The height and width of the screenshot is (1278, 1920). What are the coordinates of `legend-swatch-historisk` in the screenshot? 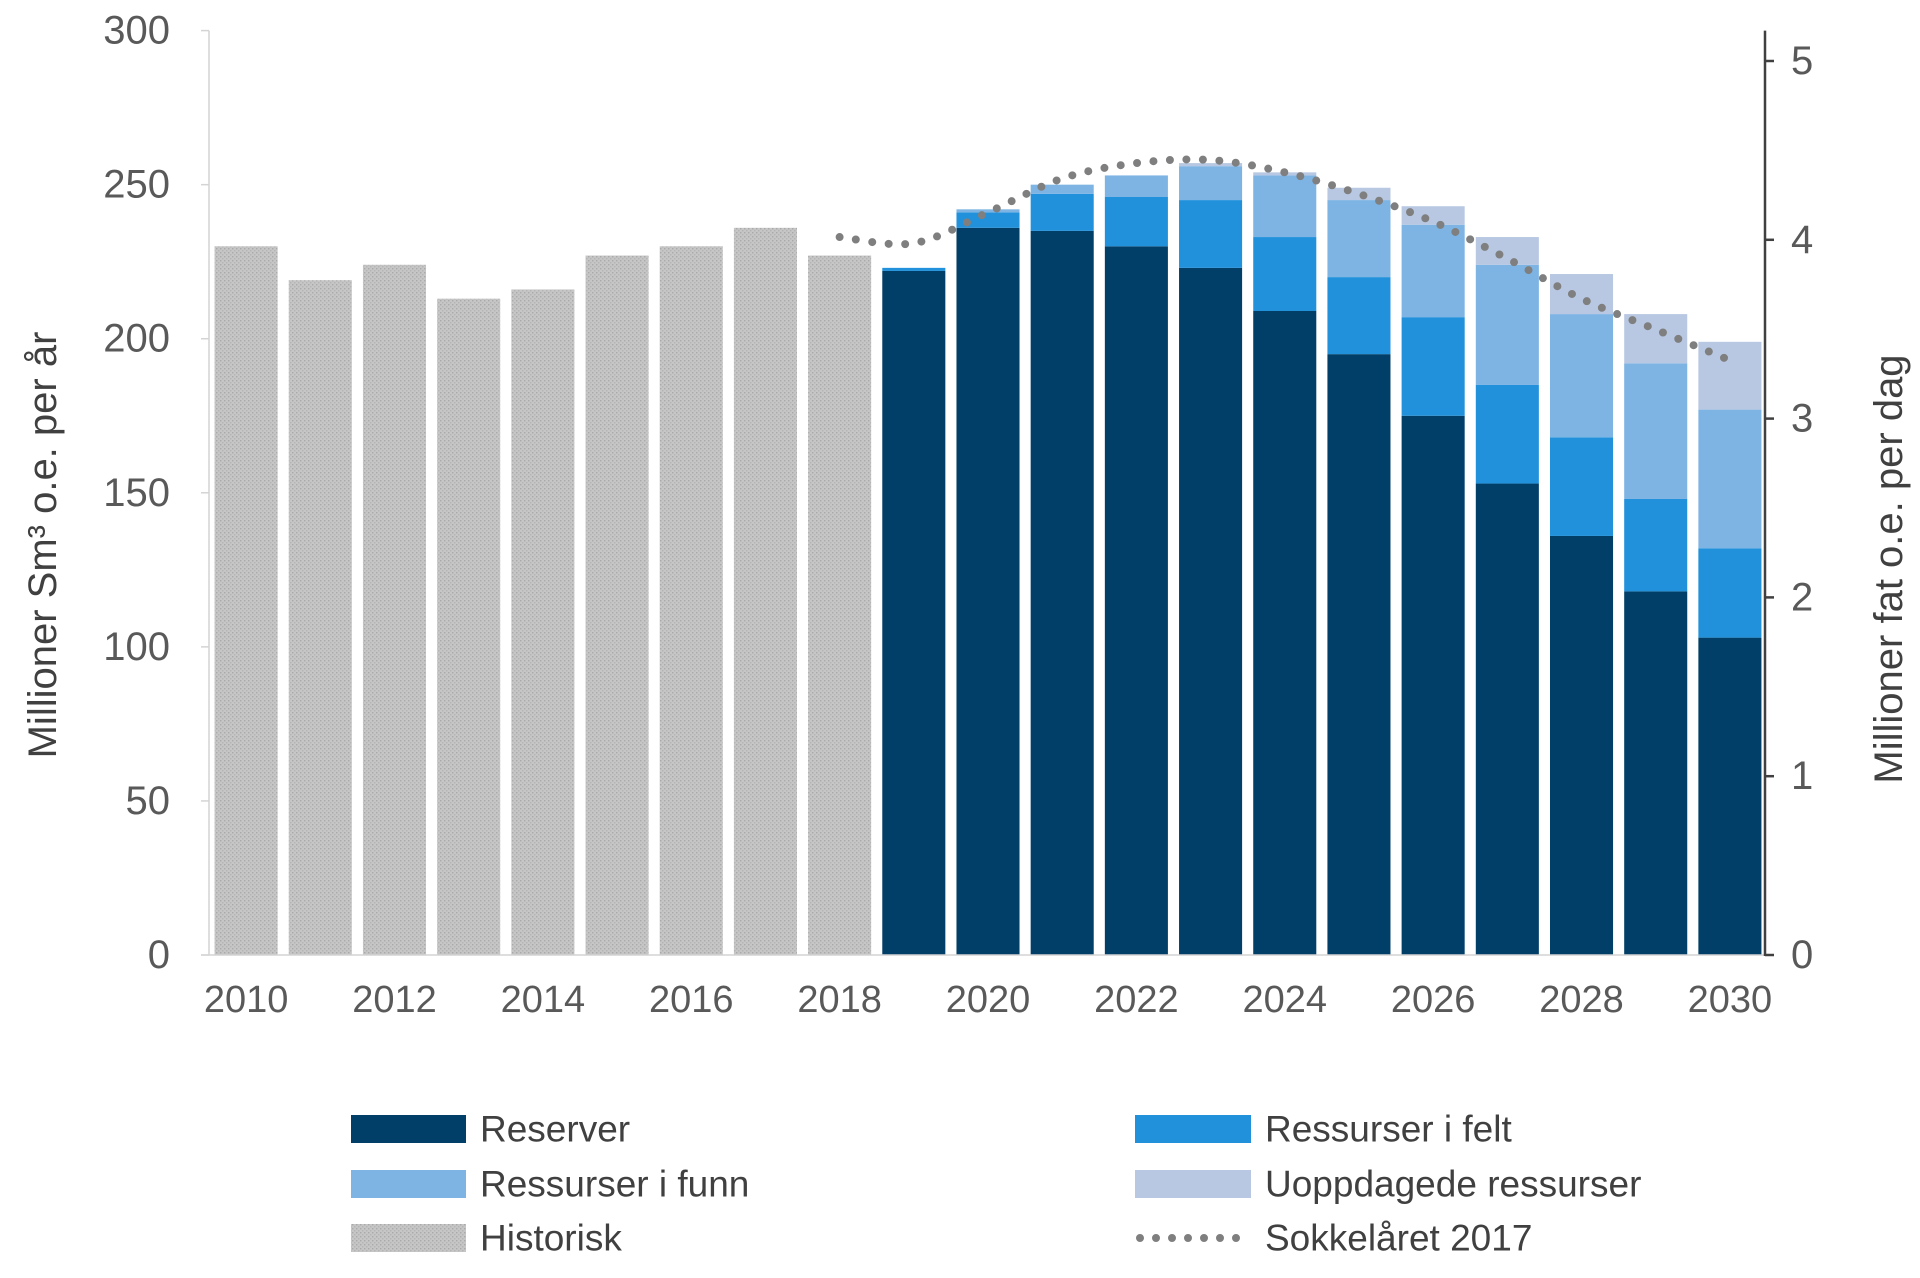 It's located at (408, 1238).